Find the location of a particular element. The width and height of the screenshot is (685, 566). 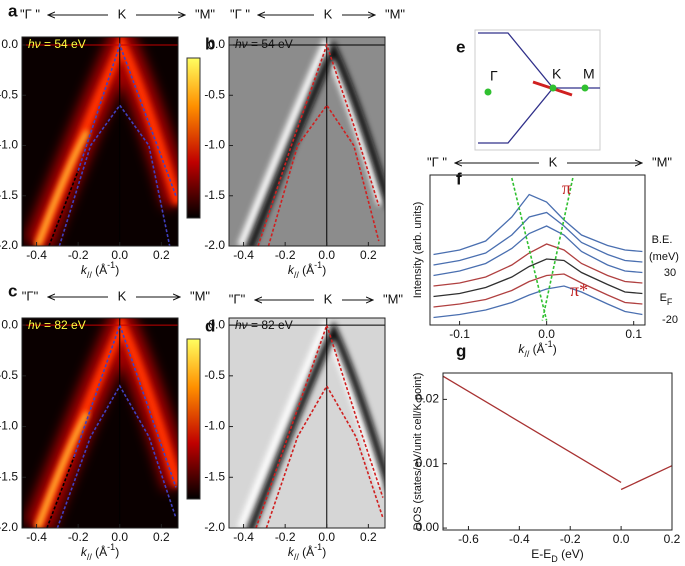

colorbar is located at coordinates (193, 138).